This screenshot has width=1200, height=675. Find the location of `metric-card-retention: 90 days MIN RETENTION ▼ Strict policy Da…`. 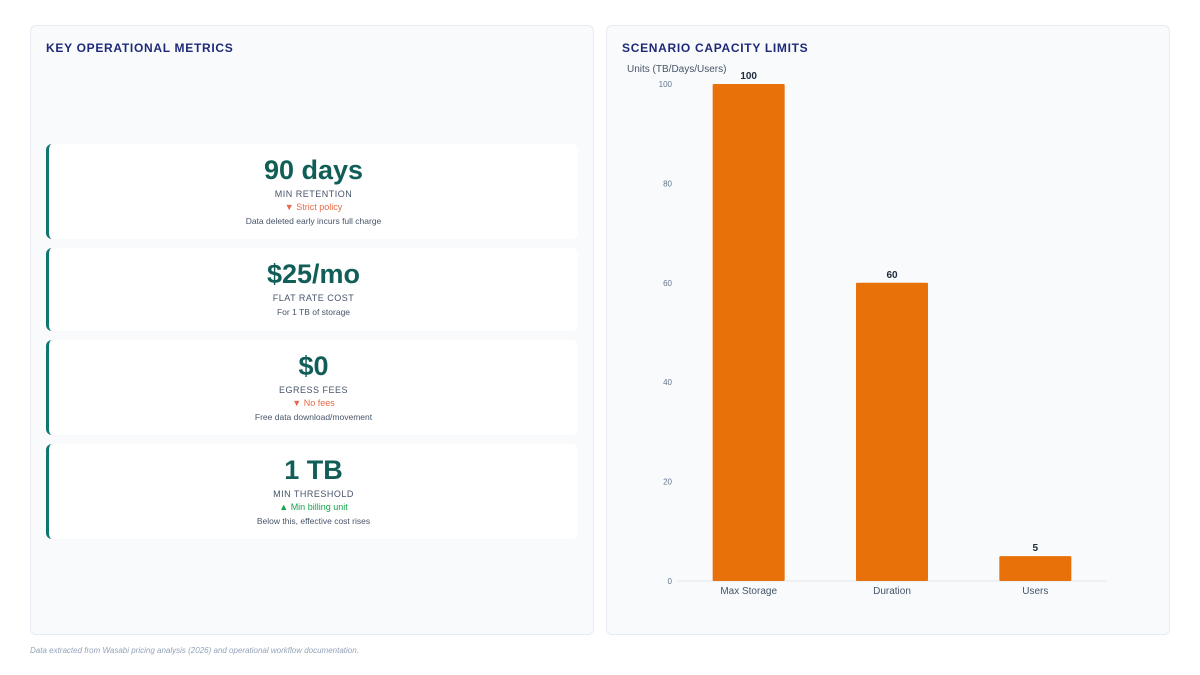

metric-card-retention: 90 days MIN RETENTION ▼ Strict policy Da… is located at coordinates (312, 191).